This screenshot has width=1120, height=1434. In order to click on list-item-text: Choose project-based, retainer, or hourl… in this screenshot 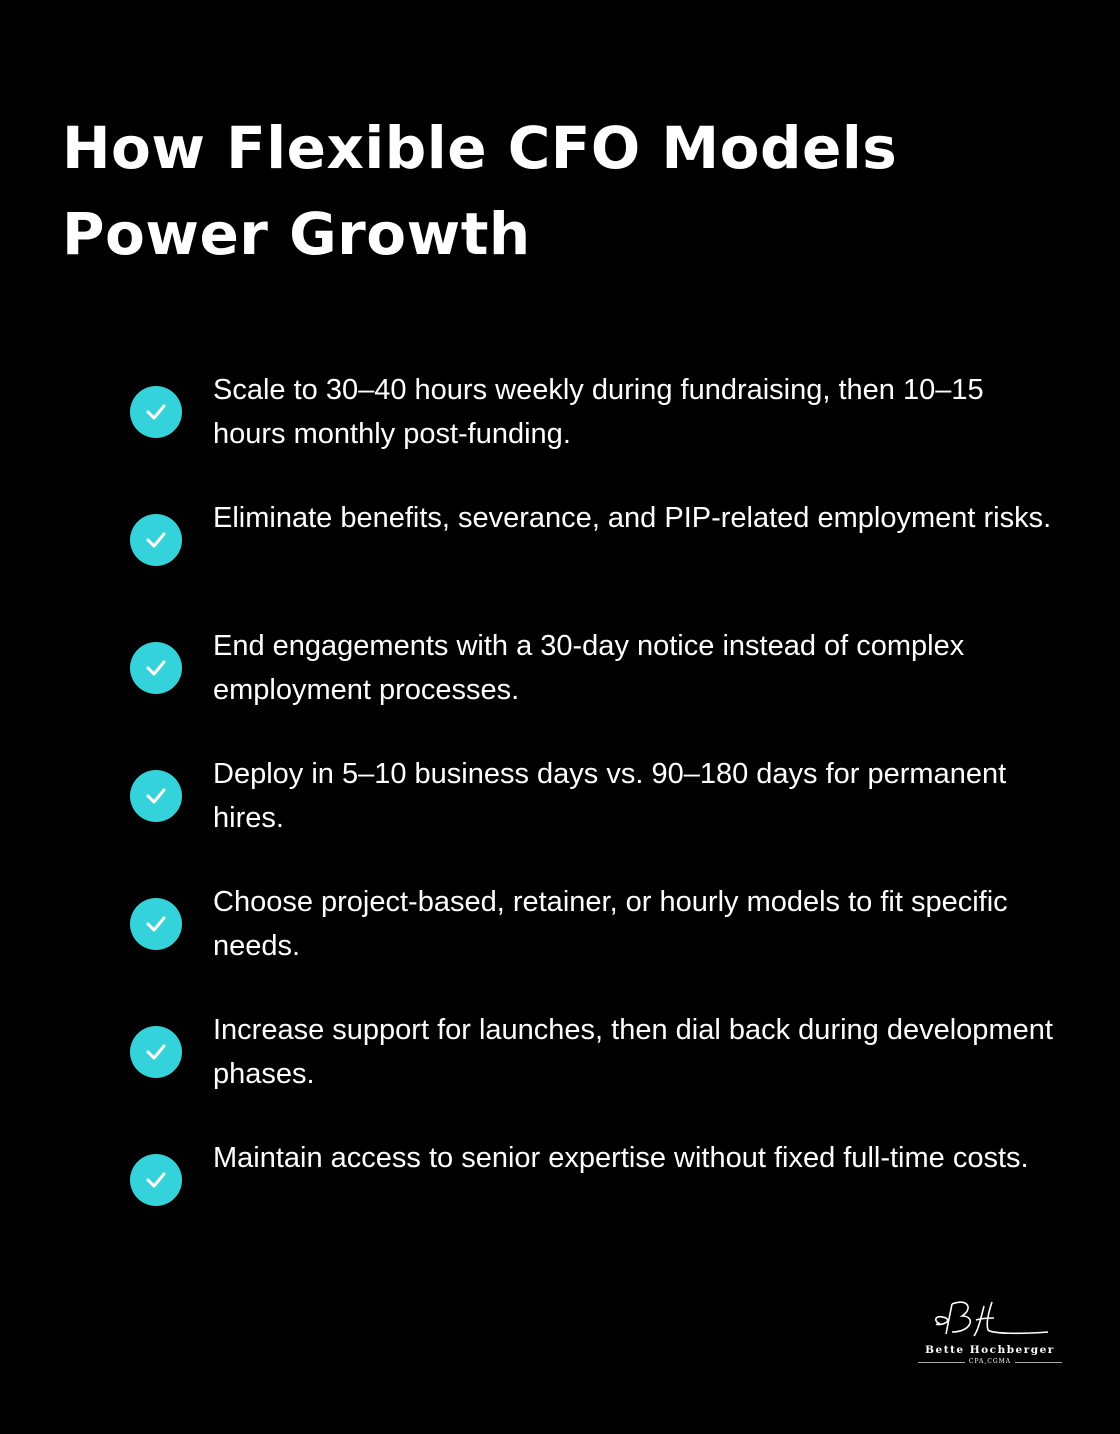, I will do `click(610, 924)`.